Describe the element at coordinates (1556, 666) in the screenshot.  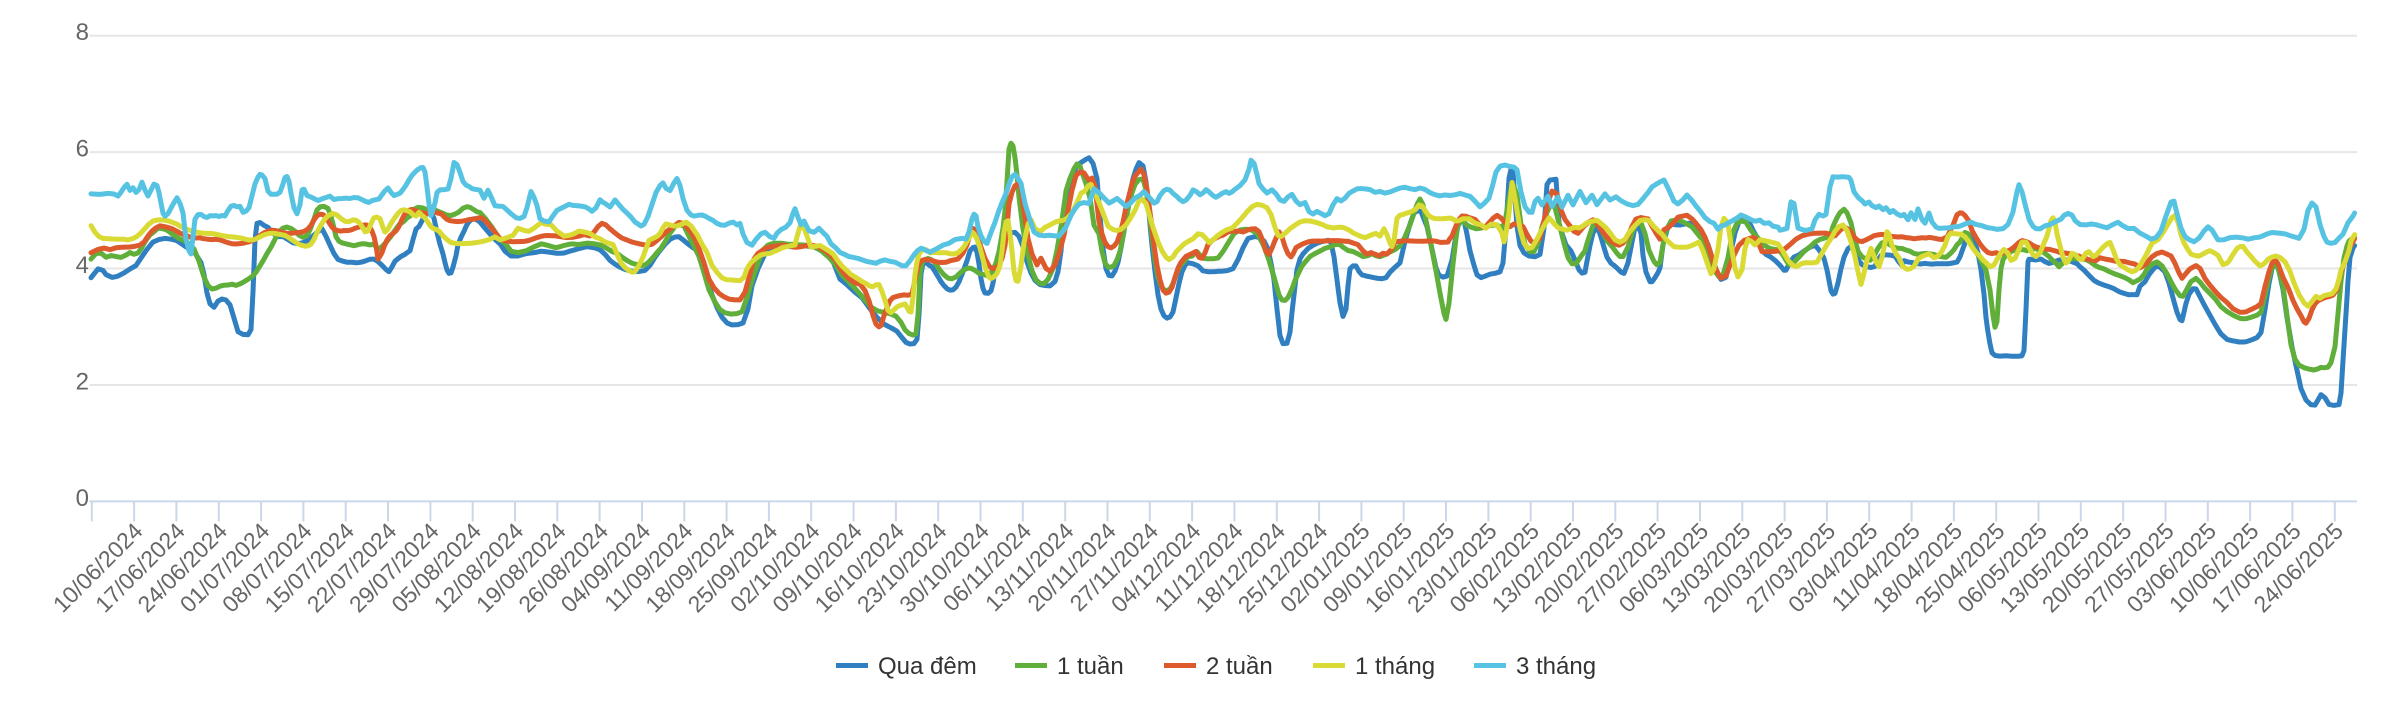
I see `svg-text: 3 tháng` at that location.